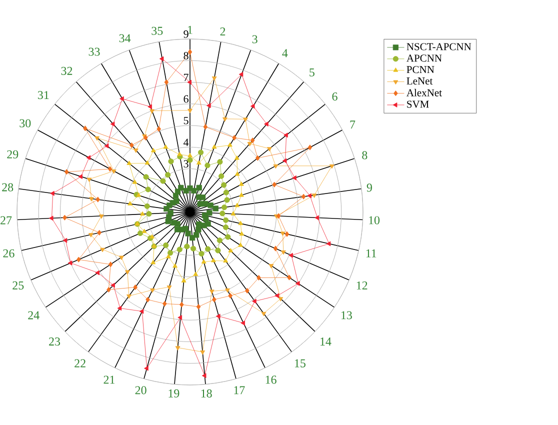 The height and width of the screenshot is (425, 558). I want to click on spoke-label: 33, so click(94, 52).